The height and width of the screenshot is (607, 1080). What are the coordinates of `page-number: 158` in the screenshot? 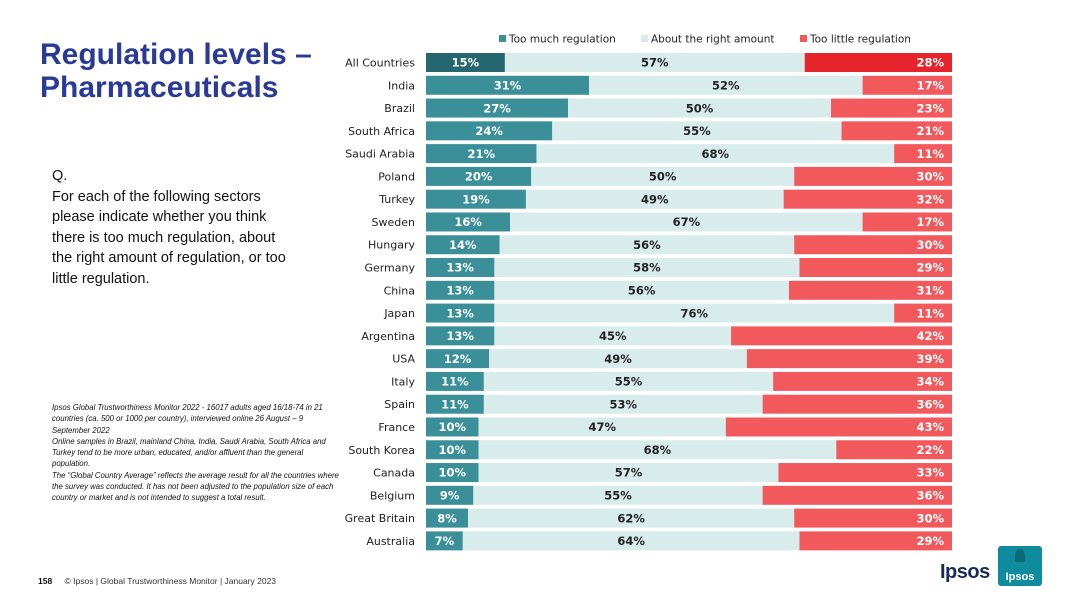 It's located at (45, 581).